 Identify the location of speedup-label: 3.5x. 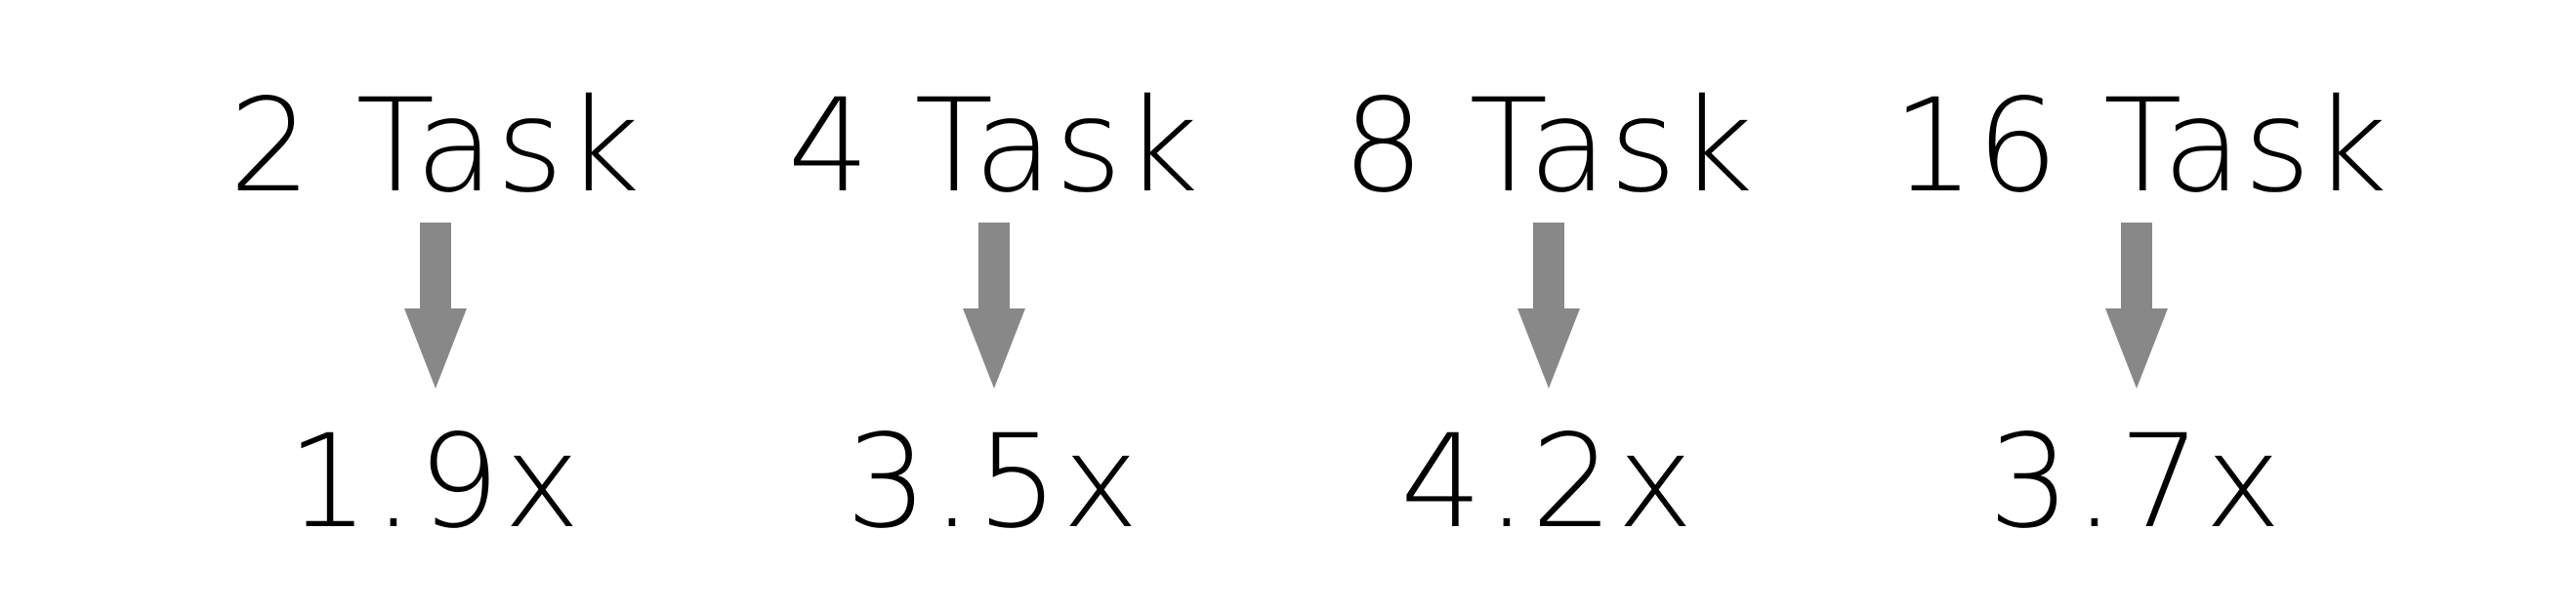
(994, 482).